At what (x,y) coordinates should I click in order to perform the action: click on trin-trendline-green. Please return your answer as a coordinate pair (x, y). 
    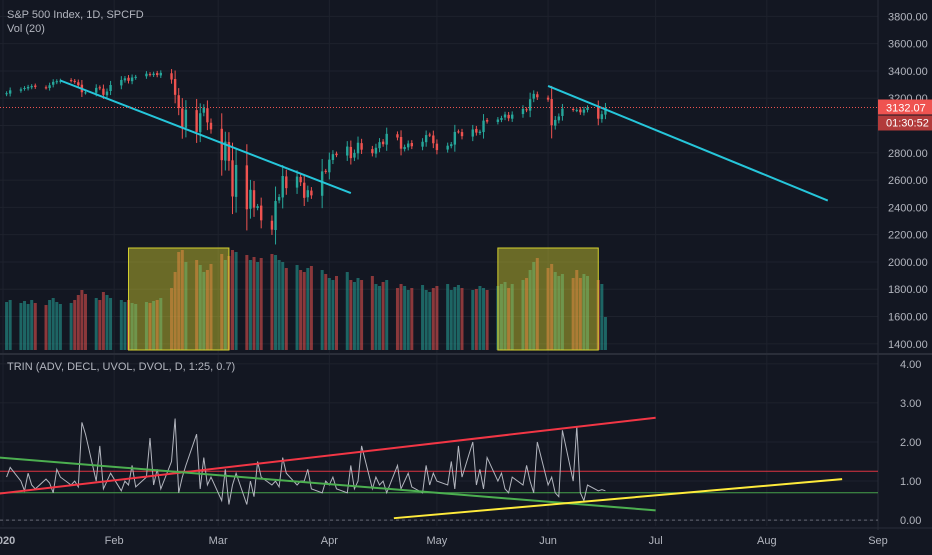
    Looking at the image, I should click on (328, 484).